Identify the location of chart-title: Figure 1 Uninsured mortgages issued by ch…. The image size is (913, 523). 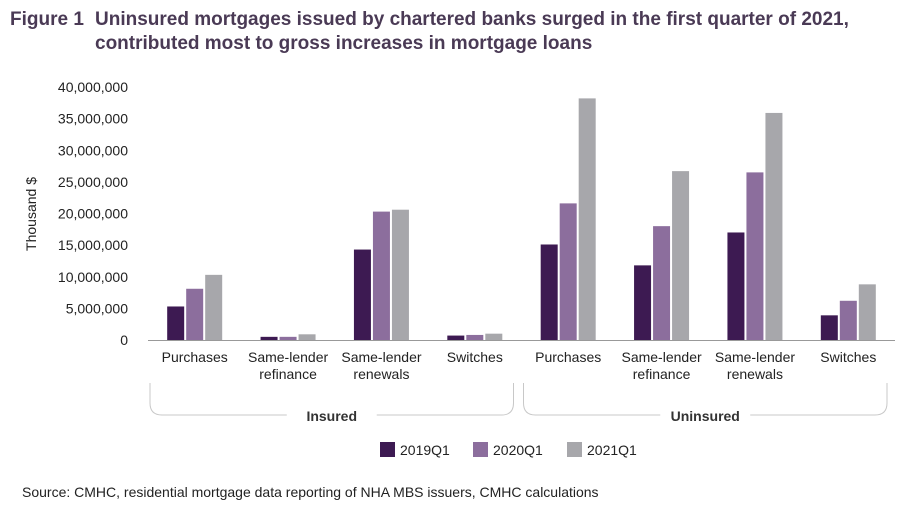
(457, 32).